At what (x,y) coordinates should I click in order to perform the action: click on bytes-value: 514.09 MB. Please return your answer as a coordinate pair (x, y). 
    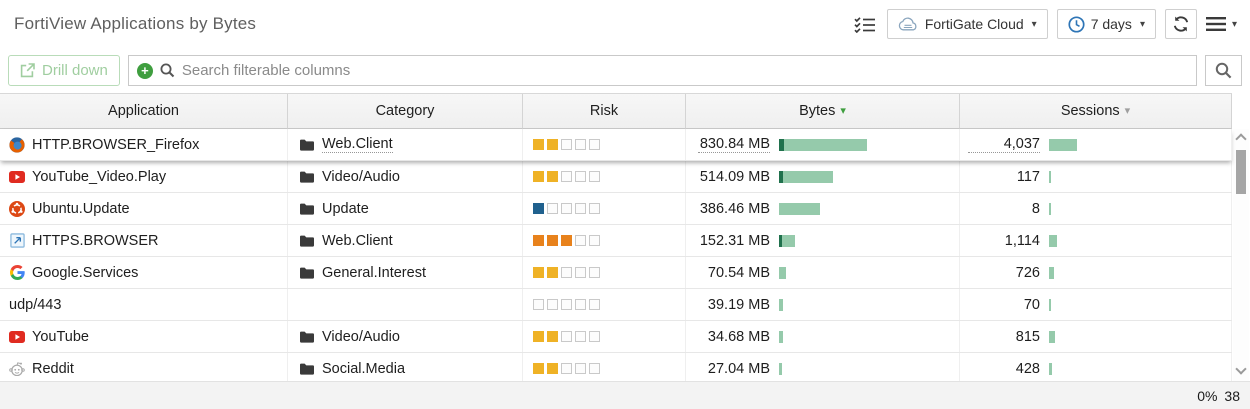
    Looking at the image, I should click on (734, 176).